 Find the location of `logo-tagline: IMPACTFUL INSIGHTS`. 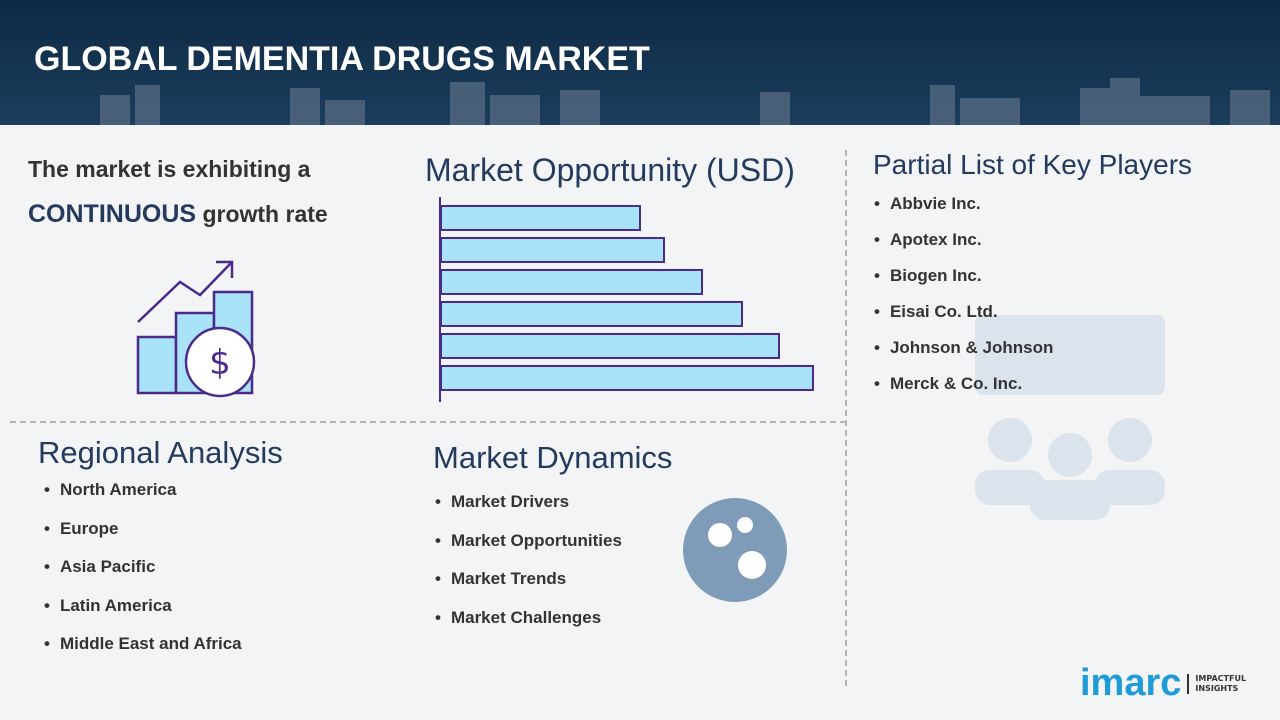

logo-tagline: IMPACTFUL INSIGHTS is located at coordinates (1217, 683).